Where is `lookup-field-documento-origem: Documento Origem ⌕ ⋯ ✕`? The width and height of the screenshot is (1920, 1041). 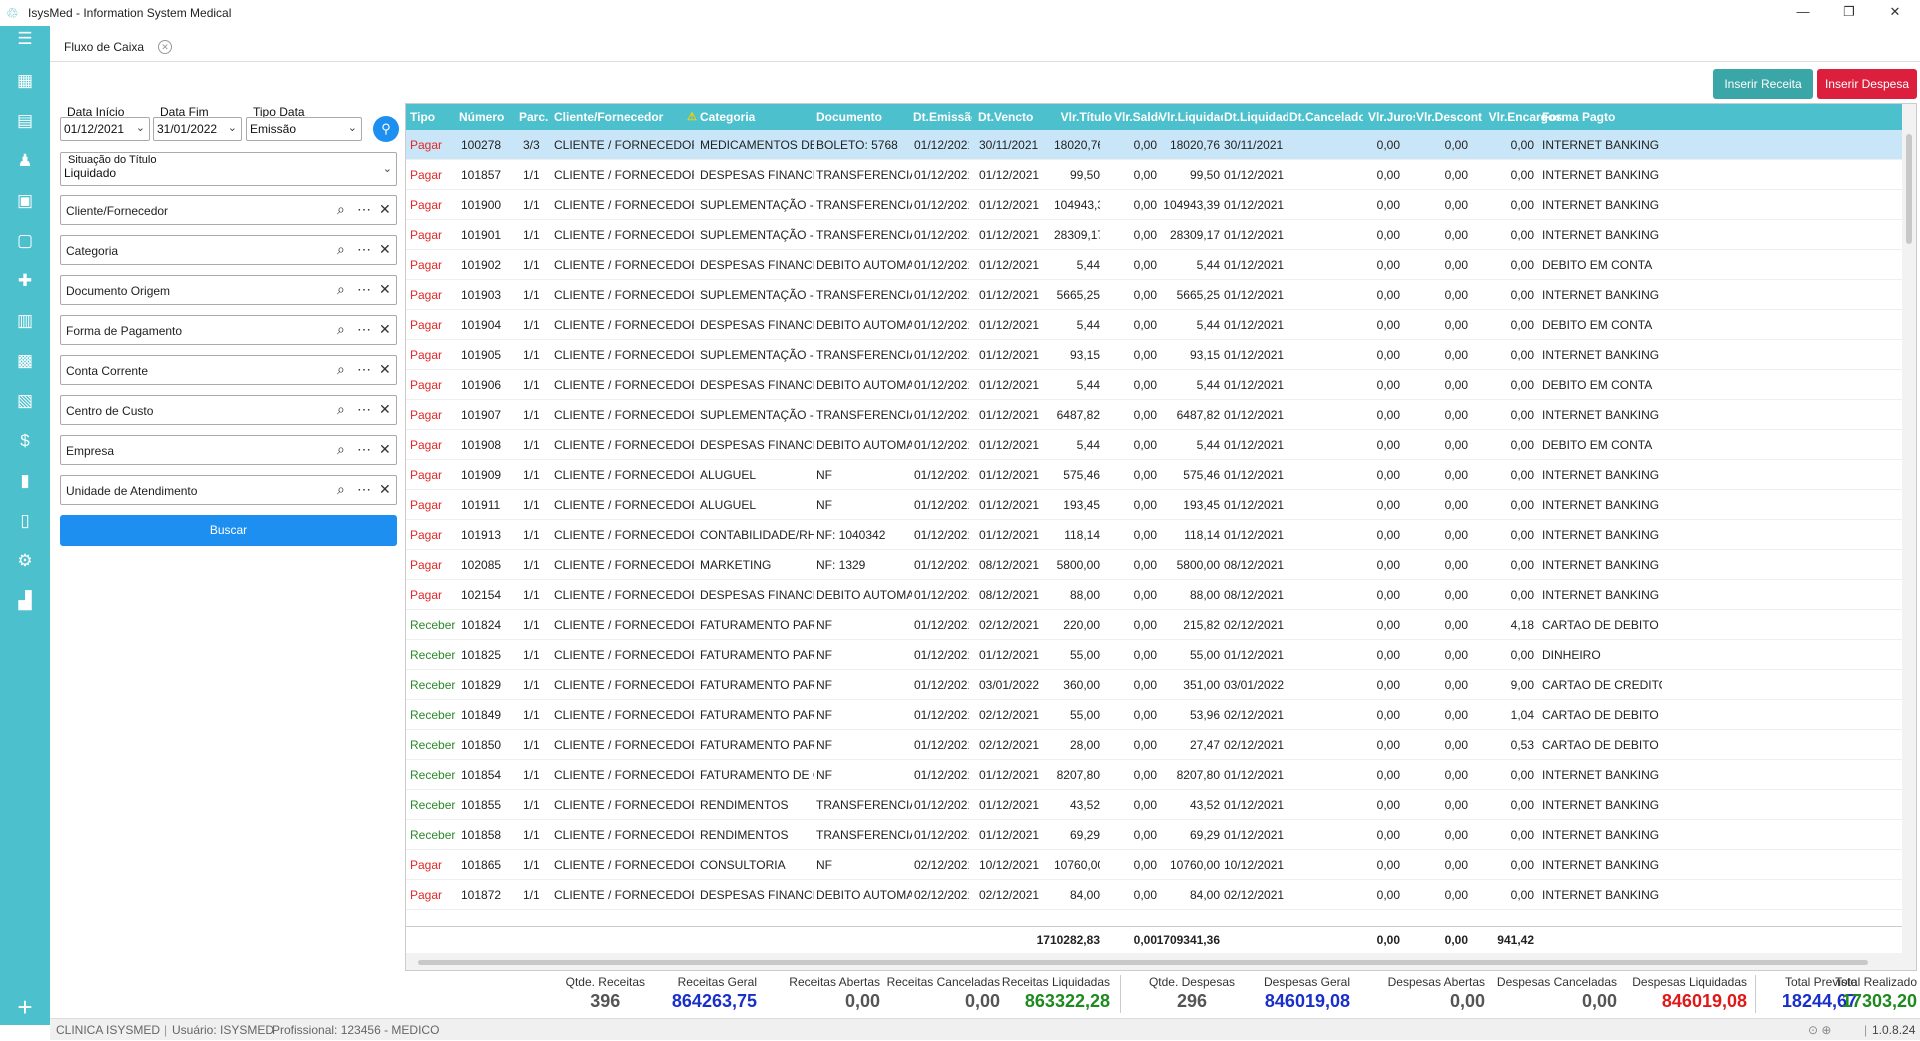 lookup-field-documento-origem: Documento Origem ⌕ ⋯ ✕ is located at coordinates (228, 290).